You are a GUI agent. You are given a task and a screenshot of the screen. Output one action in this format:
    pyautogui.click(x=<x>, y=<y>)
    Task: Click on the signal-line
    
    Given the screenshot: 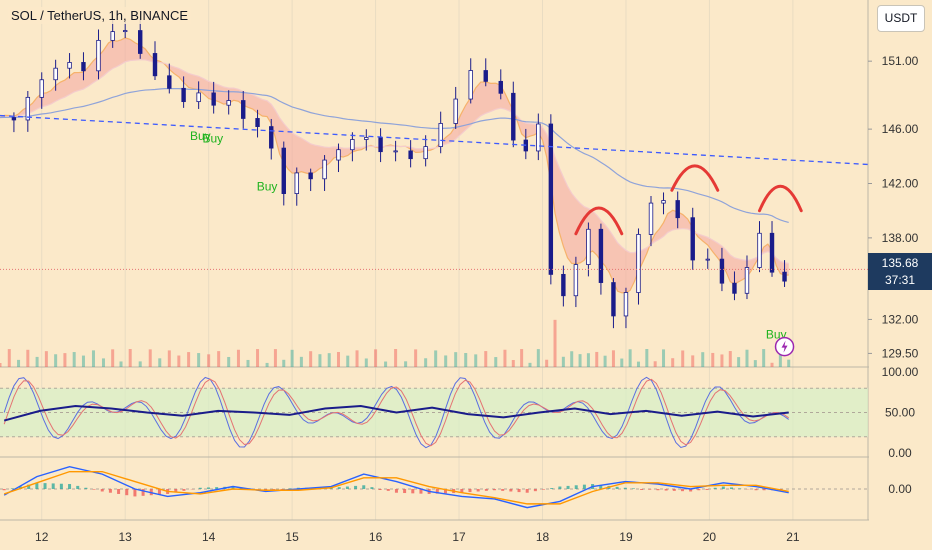 What is the action you would take?
    pyautogui.click(x=396, y=487)
    